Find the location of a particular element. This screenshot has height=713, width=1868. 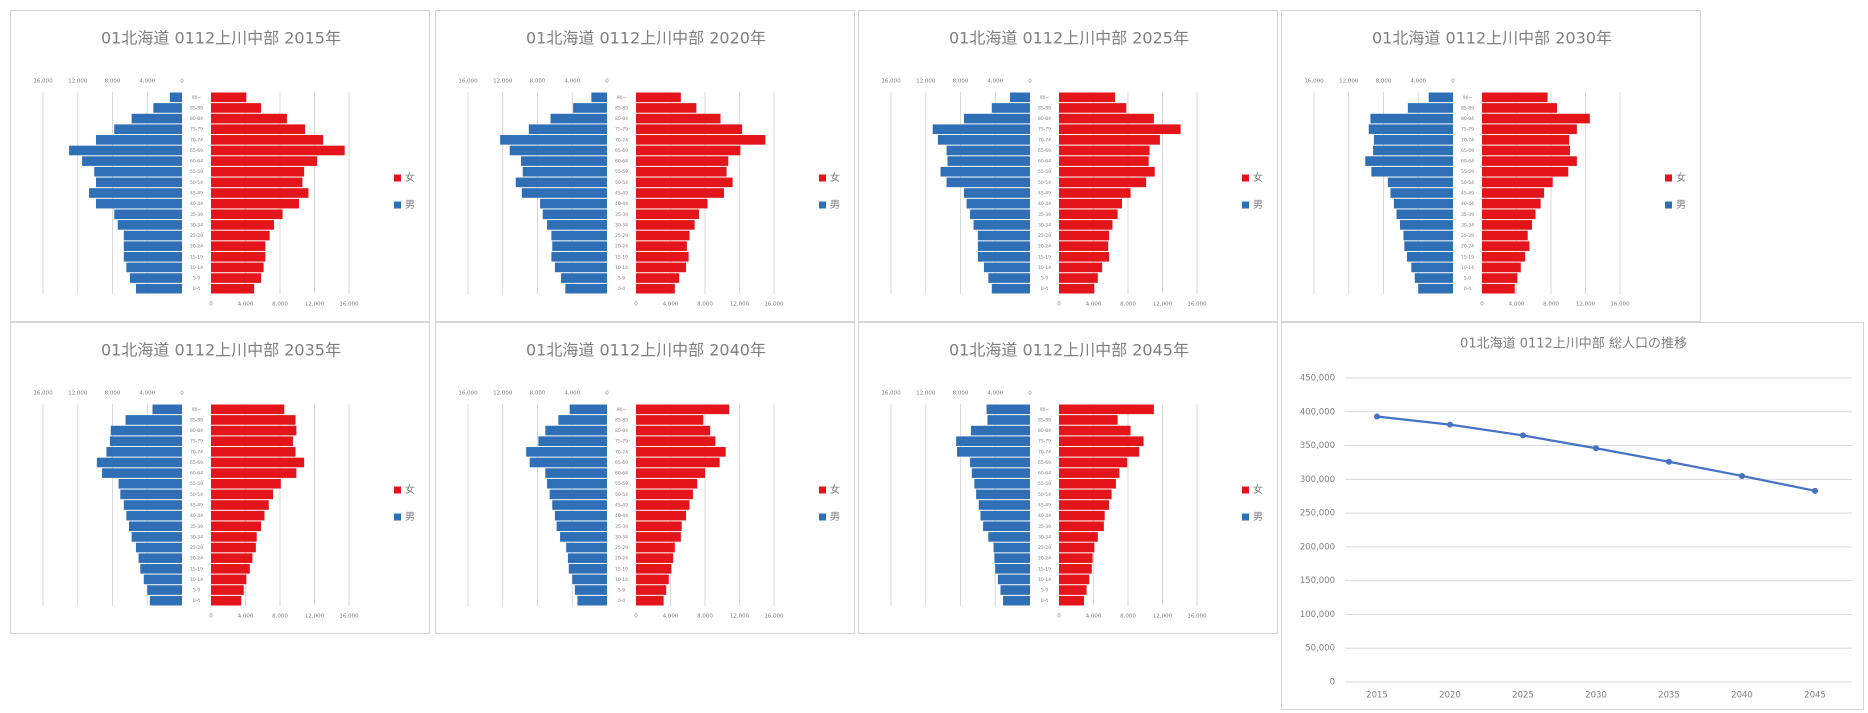

x-tick-label-top: 8,000 is located at coordinates (538, 82).